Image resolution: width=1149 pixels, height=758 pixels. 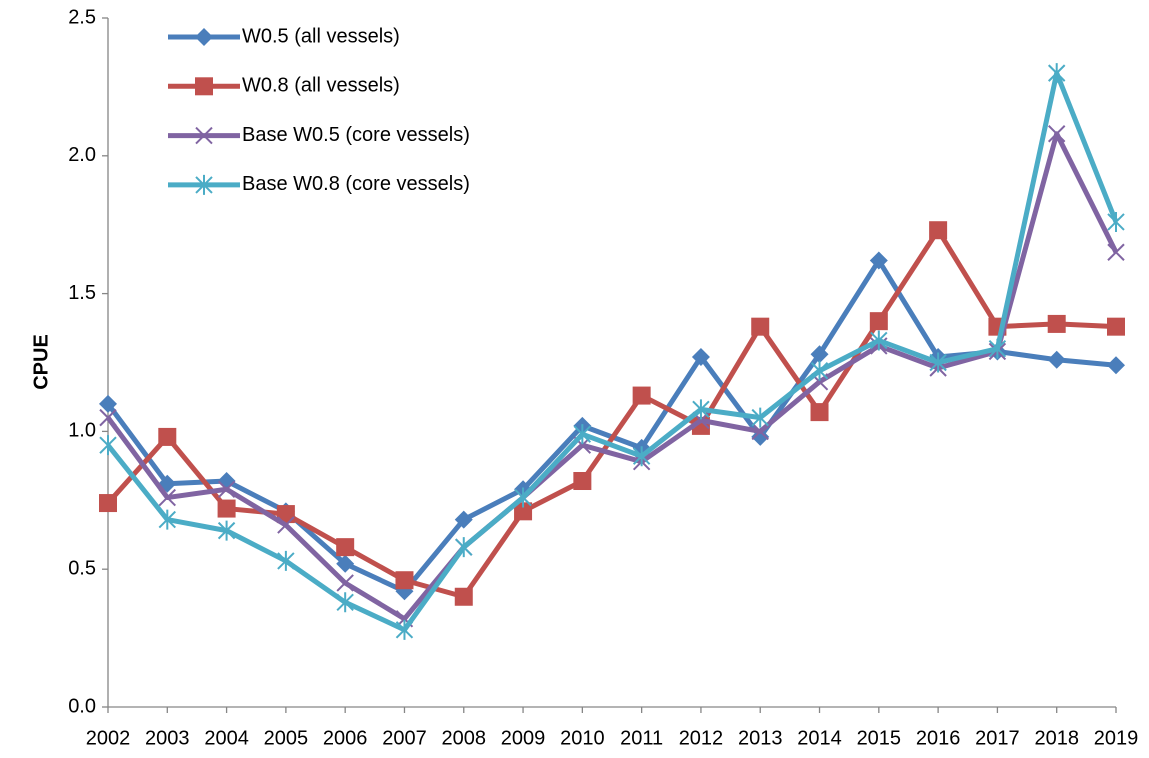 What do you see at coordinates (404, 738) in the screenshot?
I see `x-tick-label: 2007` at bounding box center [404, 738].